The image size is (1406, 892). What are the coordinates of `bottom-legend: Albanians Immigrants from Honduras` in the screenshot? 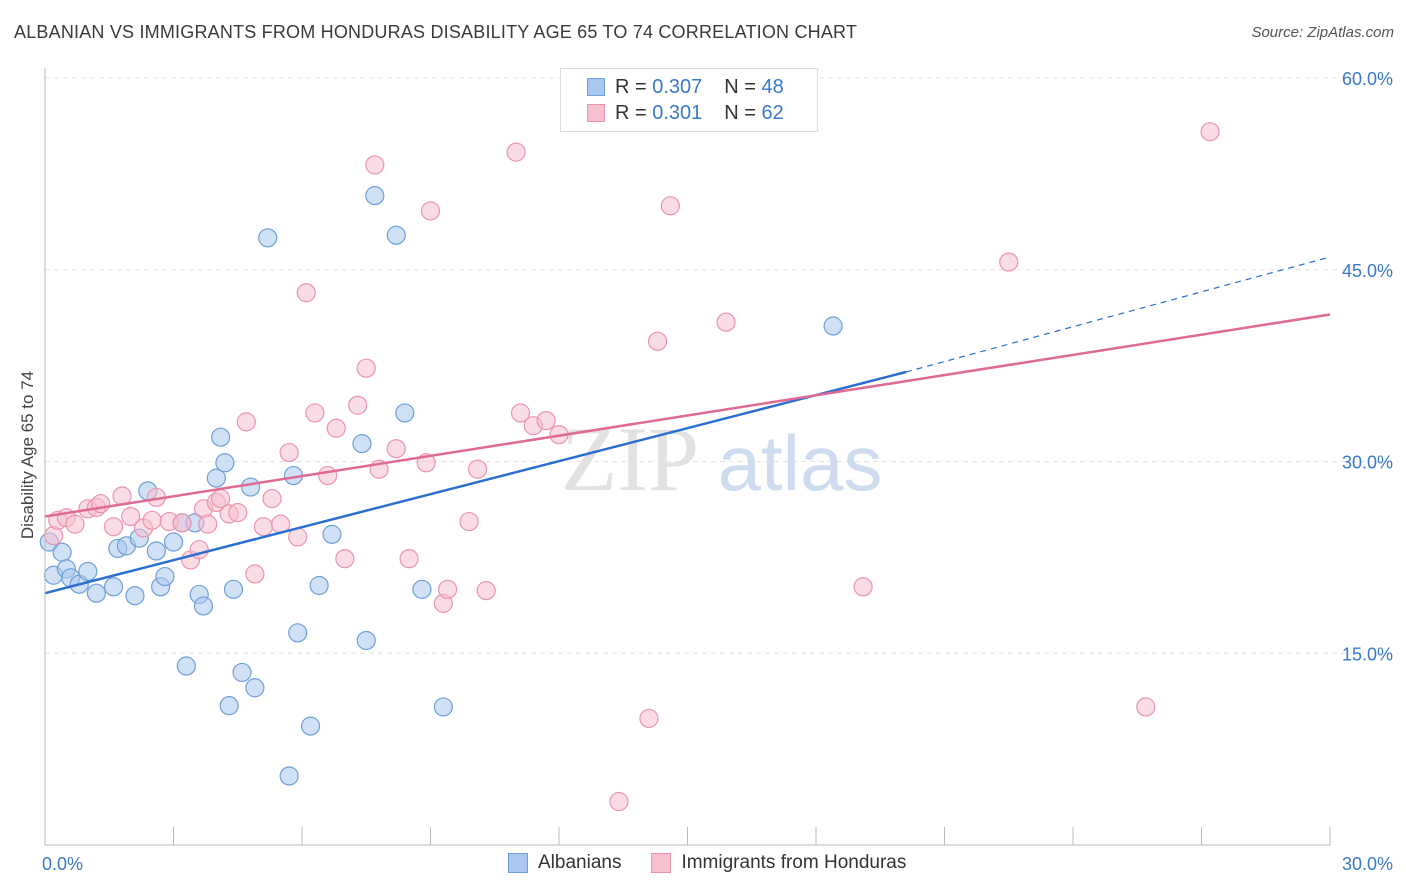 It's located at (722, 863).